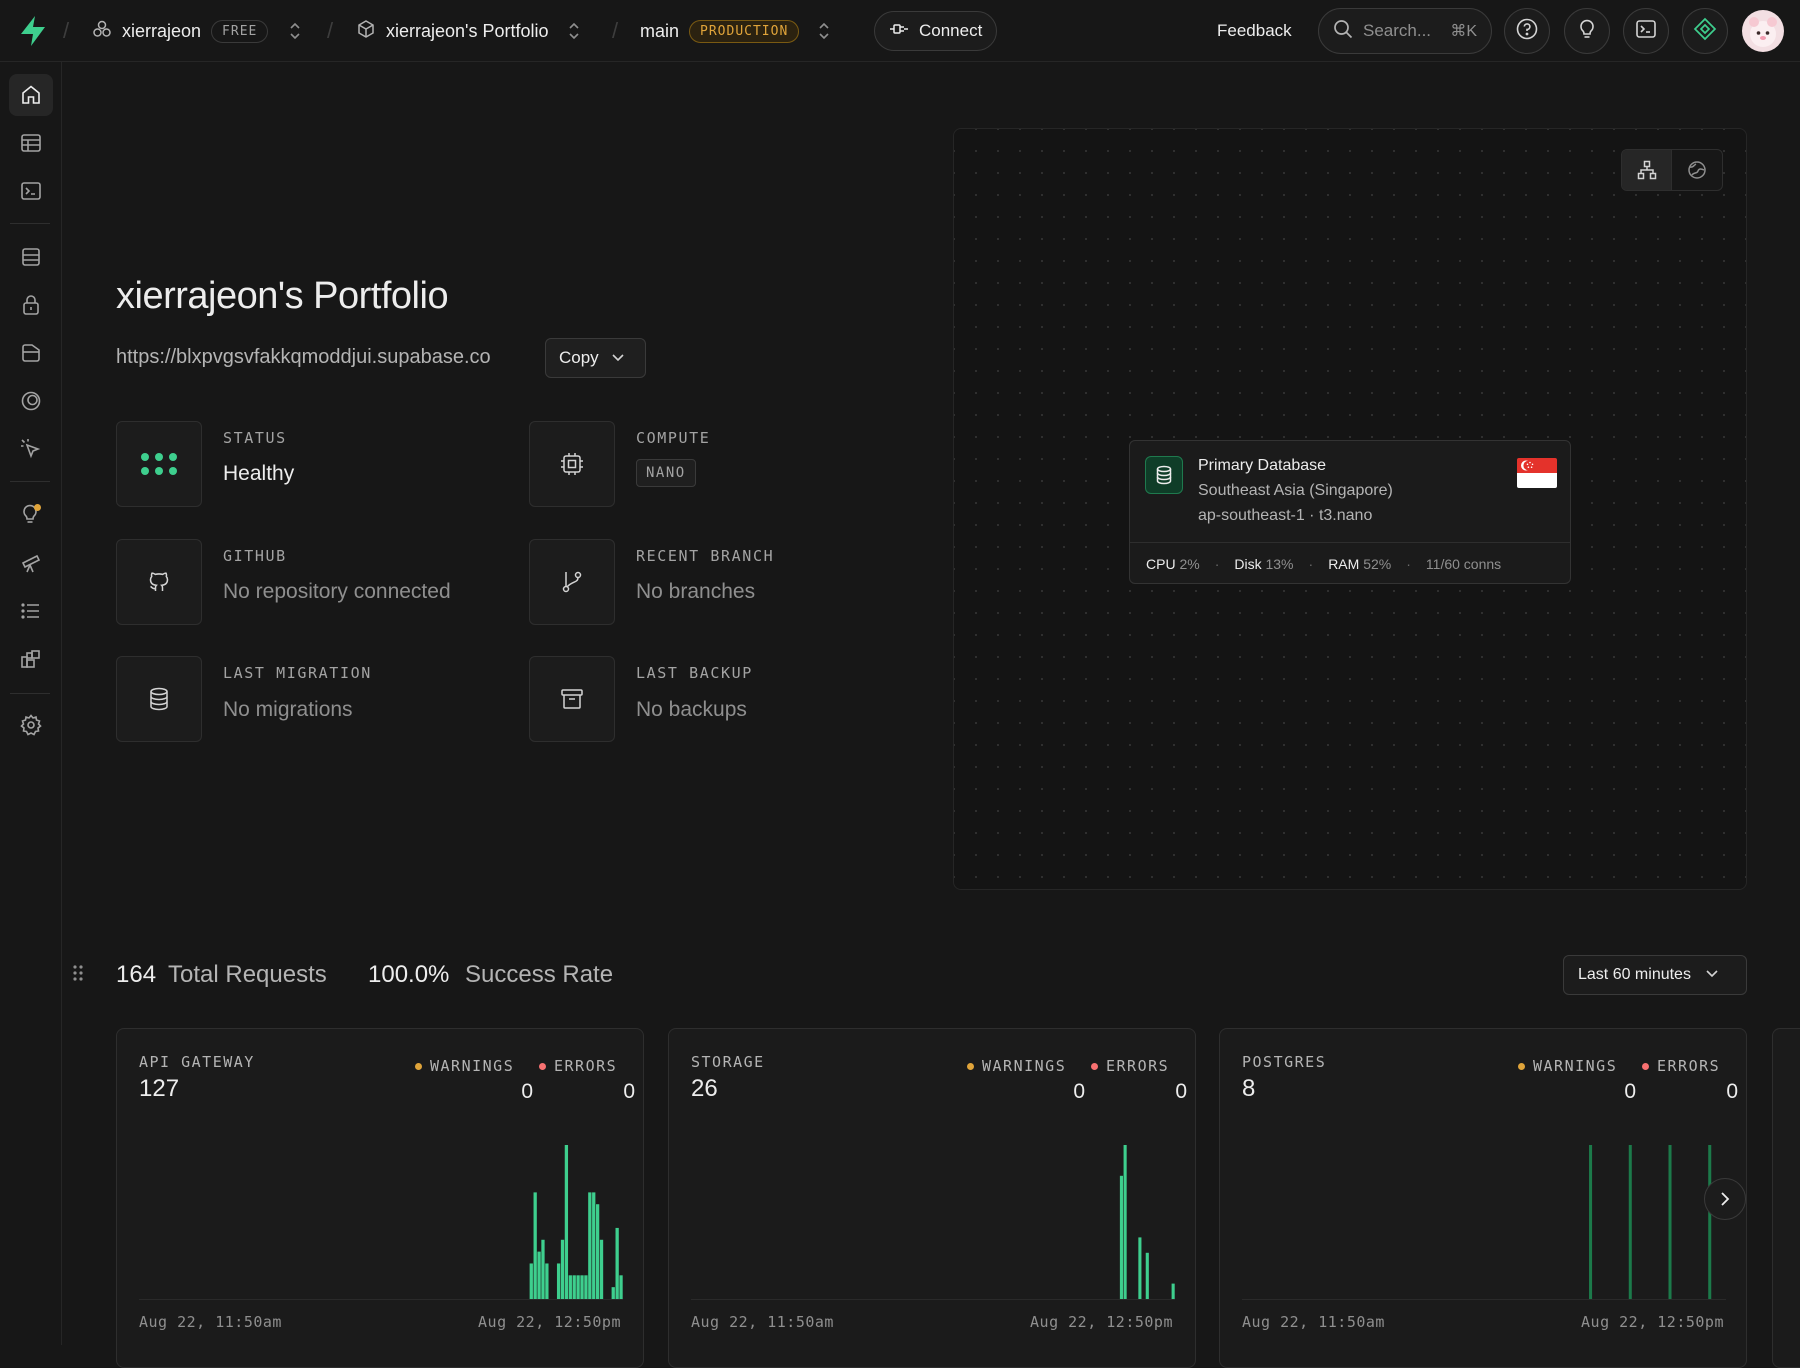 Image resolution: width=1800 pixels, height=1368 pixels. I want to click on org-icon, so click(102, 31).